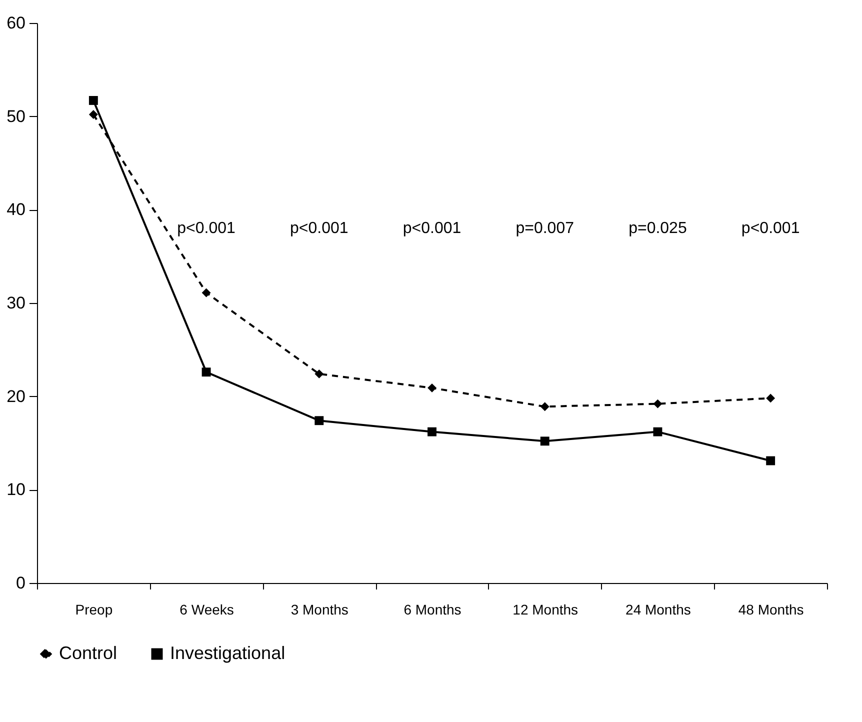 Image resolution: width=862 pixels, height=722 pixels. Describe the element at coordinates (16, 396) in the screenshot. I see `y-tick-label: 20` at that location.